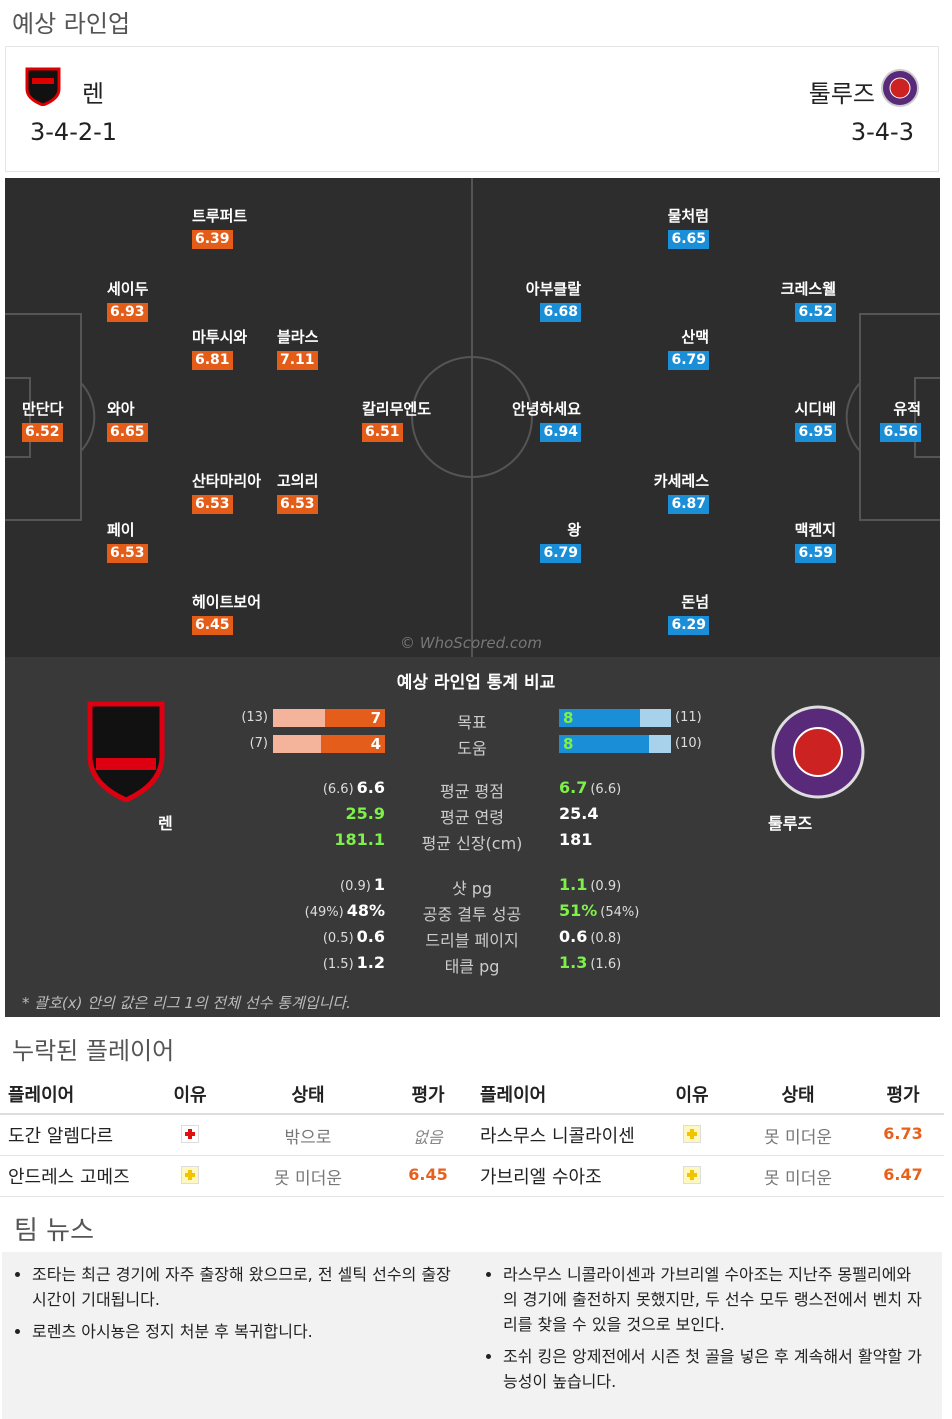  I want to click on player-name: 마투시와, so click(220, 337).